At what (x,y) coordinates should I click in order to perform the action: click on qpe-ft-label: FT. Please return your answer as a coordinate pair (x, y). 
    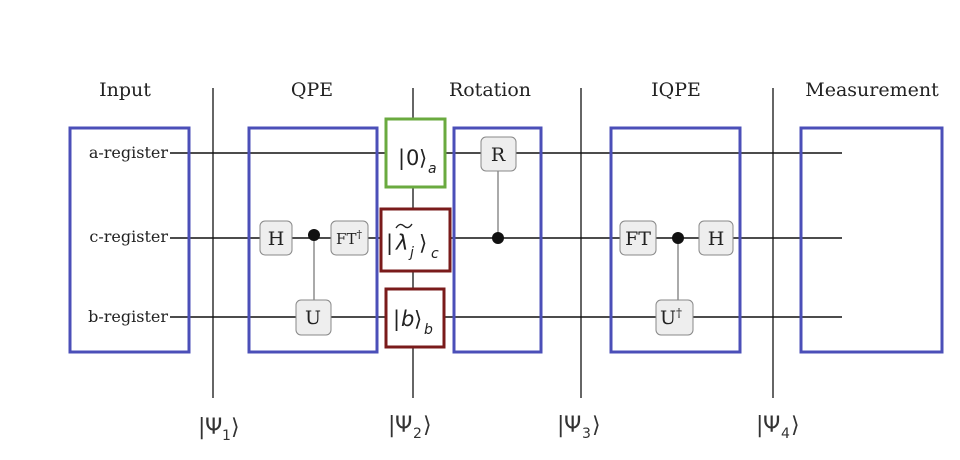
    Looking at the image, I should click on (346, 239).